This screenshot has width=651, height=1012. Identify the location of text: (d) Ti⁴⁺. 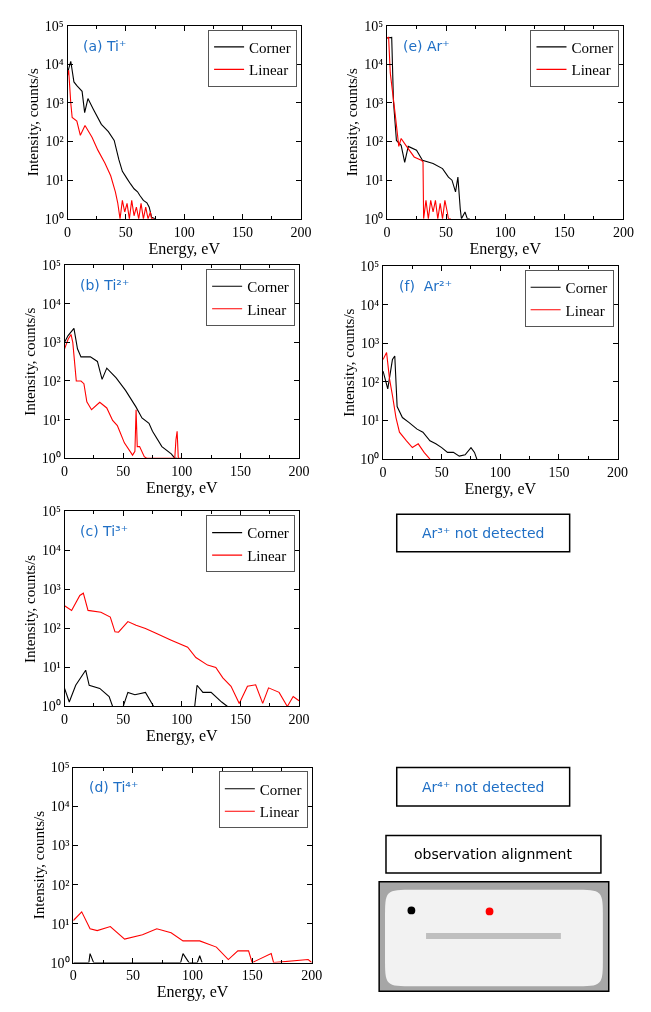
(114, 787).